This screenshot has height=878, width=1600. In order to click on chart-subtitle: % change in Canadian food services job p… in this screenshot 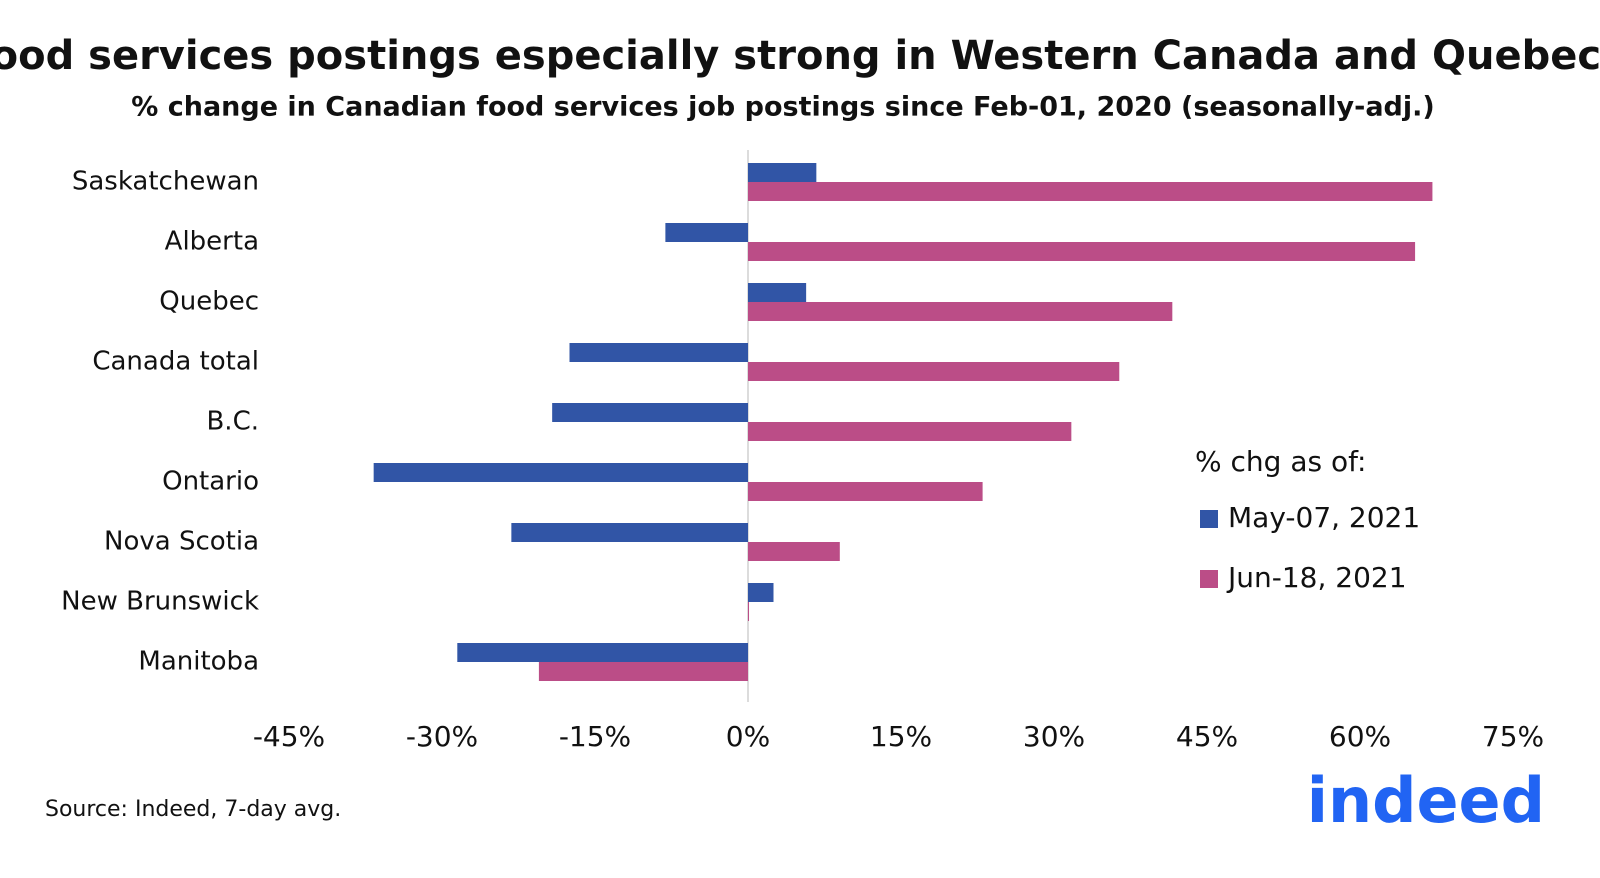, I will do `click(782, 107)`.